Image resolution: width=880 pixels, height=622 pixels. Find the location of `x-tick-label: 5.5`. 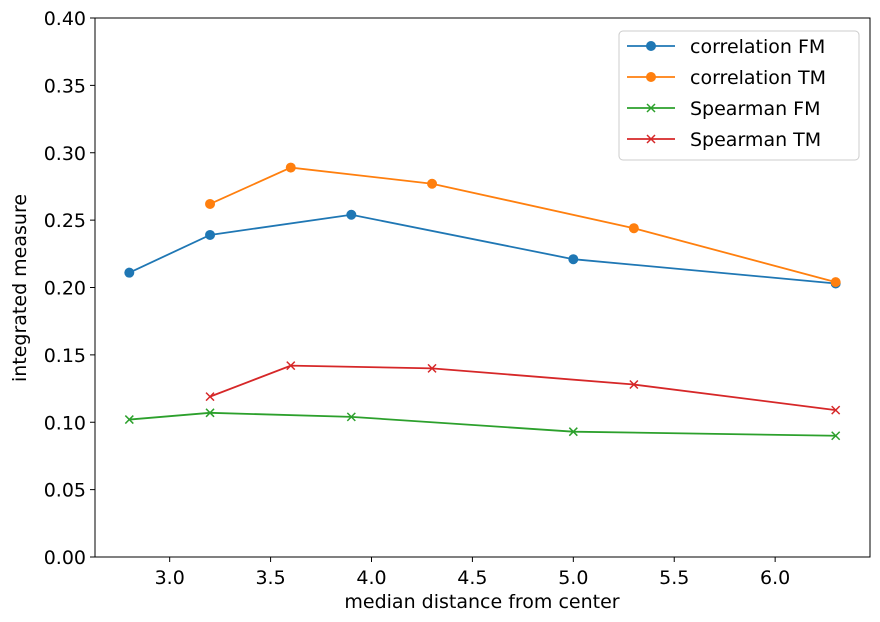

x-tick-label: 5.5 is located at coordinates (674, 578).